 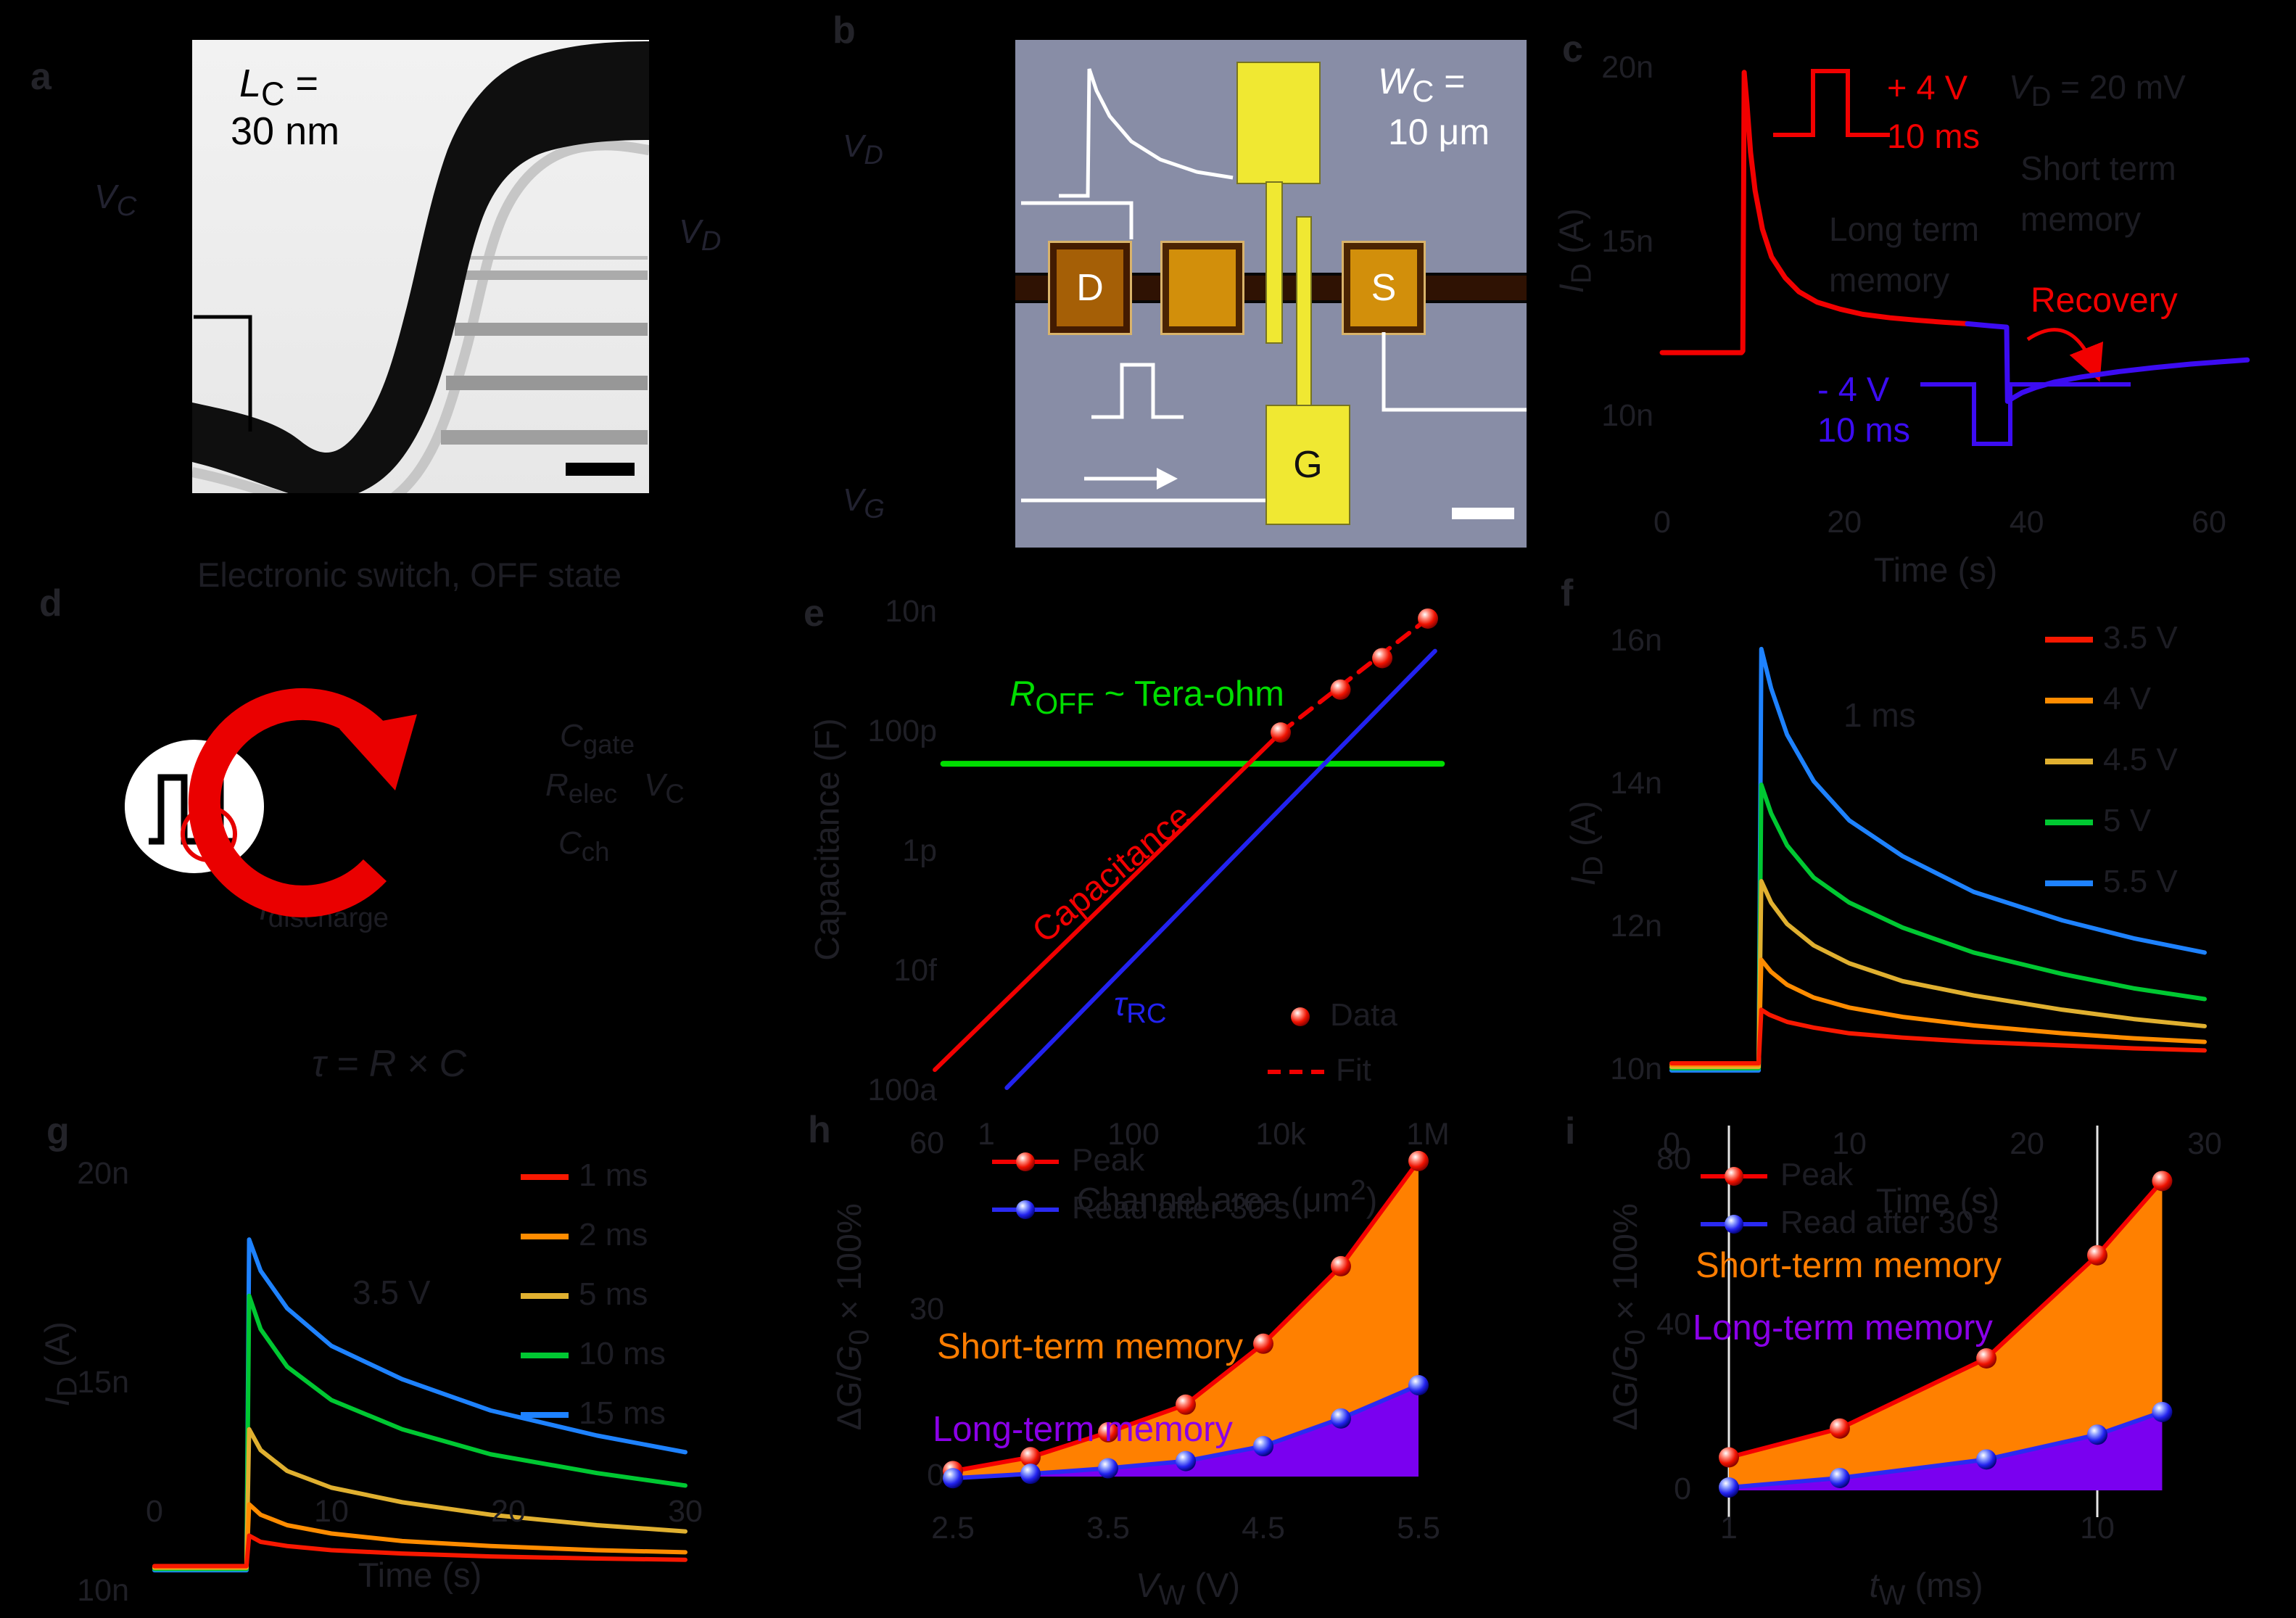 I want to click on gate-pad: G, so click(x=1307, y=465).